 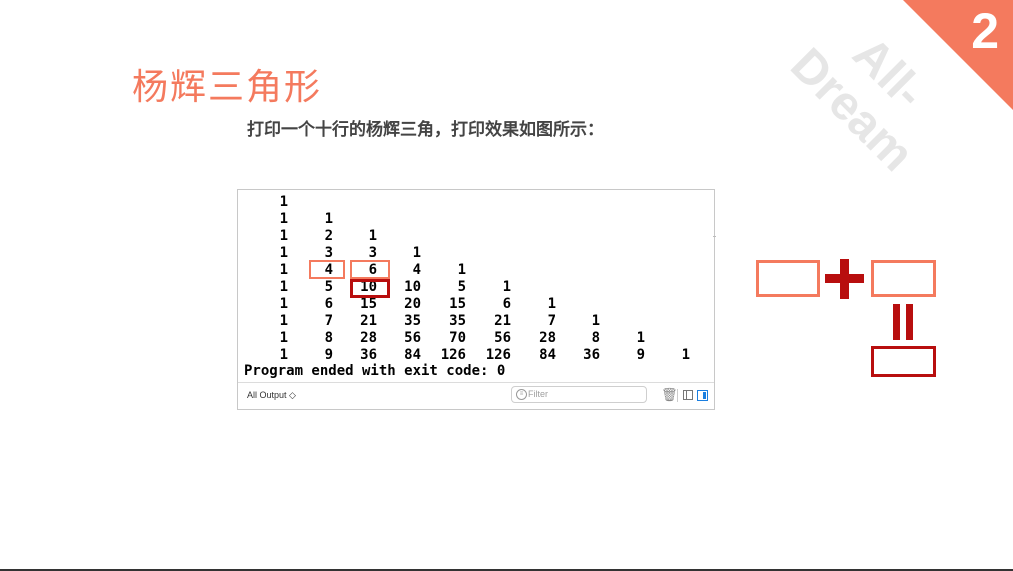 I want to click on slide-number: 2, so click(x=985, y=31).